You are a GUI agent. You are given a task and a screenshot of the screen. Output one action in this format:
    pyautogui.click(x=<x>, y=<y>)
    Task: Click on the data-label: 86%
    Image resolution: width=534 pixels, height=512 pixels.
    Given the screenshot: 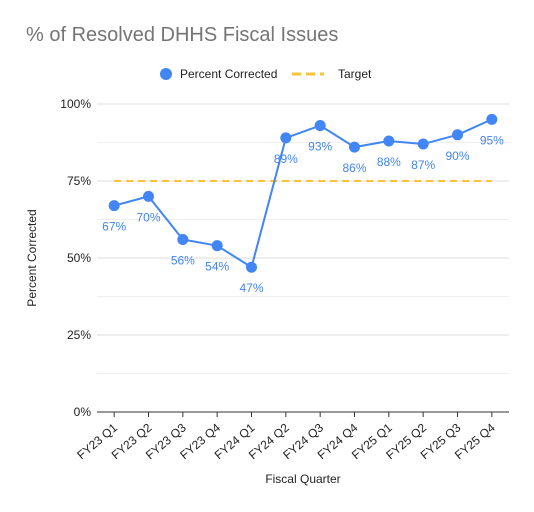 What is the action you would take?
    pyautogui.click(x=354, y=168)
    